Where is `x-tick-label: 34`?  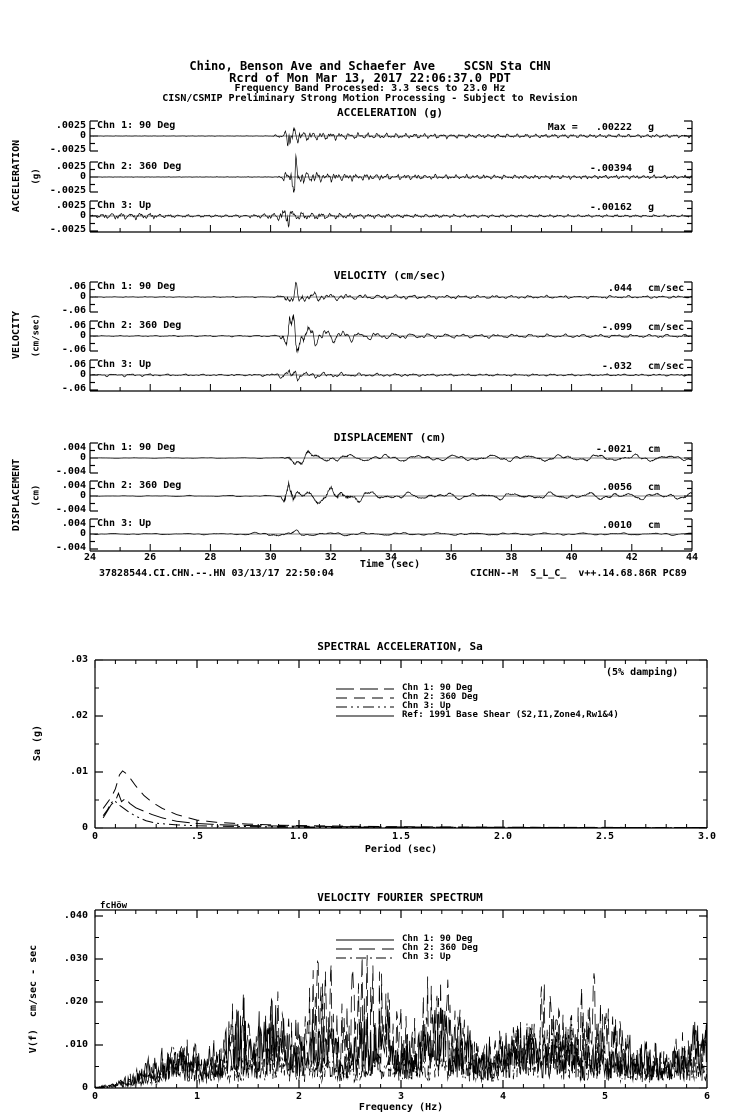 x-tick-label: 34 is located at coordinates (391, 557).